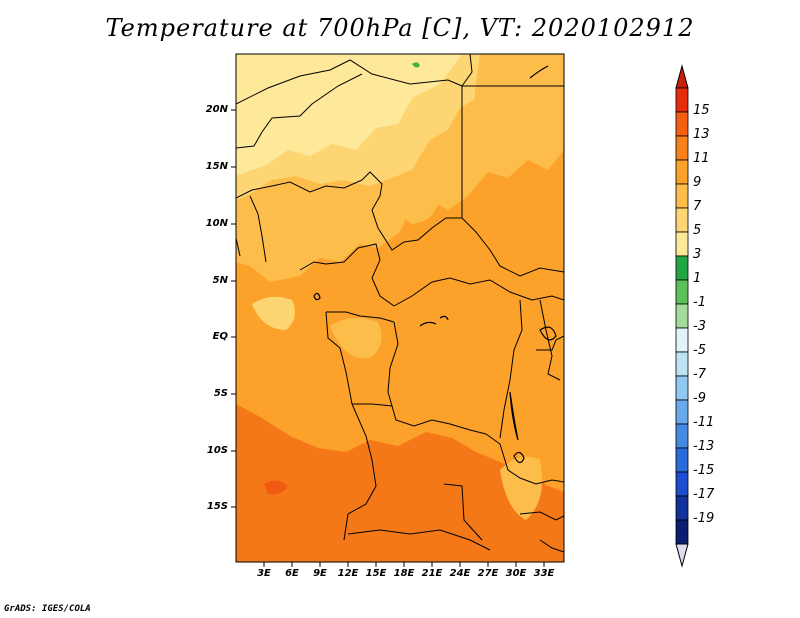 The image size is (800, 618). Describe the element at coordinates (704, 518) in the screenshot. I see `colorbar-tick-label: -19` at that location.